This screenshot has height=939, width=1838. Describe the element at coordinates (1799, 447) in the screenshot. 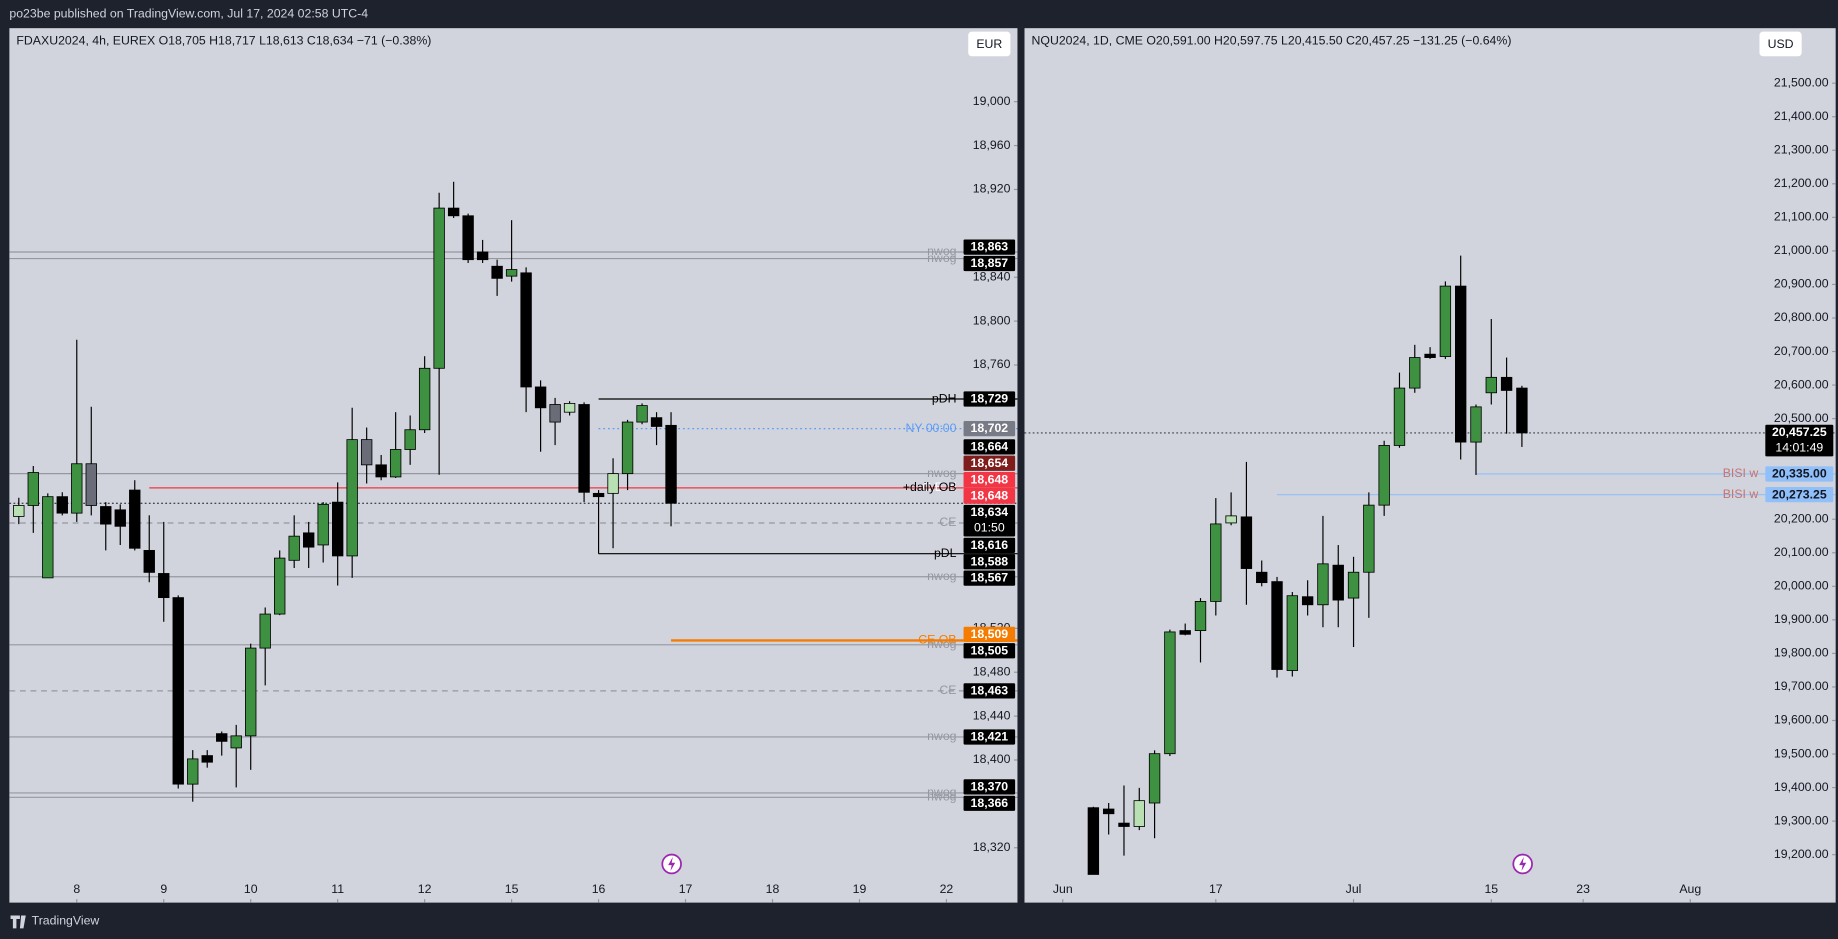

I see `countdown: 14:01:49` at that location.